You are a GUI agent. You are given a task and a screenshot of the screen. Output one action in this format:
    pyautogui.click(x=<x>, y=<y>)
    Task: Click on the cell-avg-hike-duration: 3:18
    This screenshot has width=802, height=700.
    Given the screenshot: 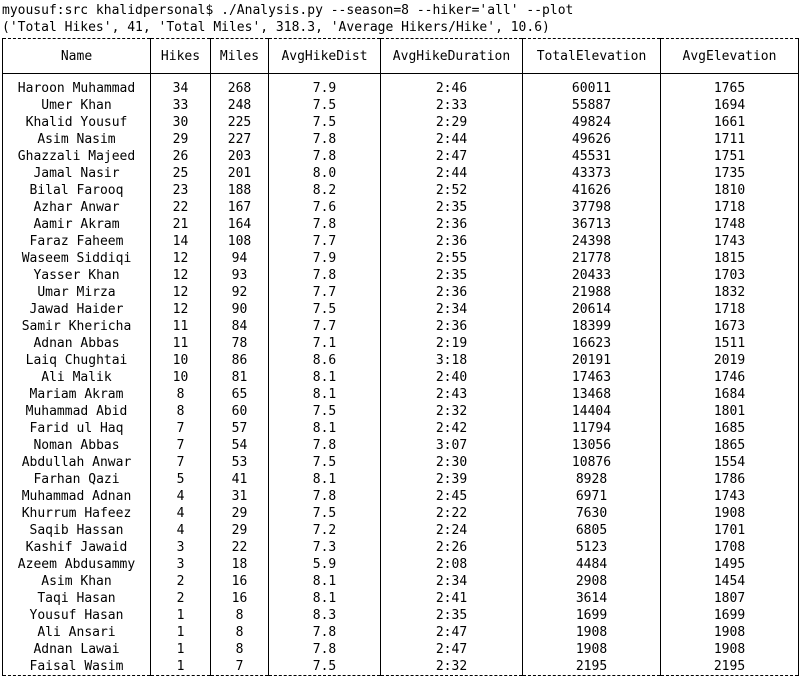 What is the action you would take?
    pyautogui.click(x=451, y=360)
    